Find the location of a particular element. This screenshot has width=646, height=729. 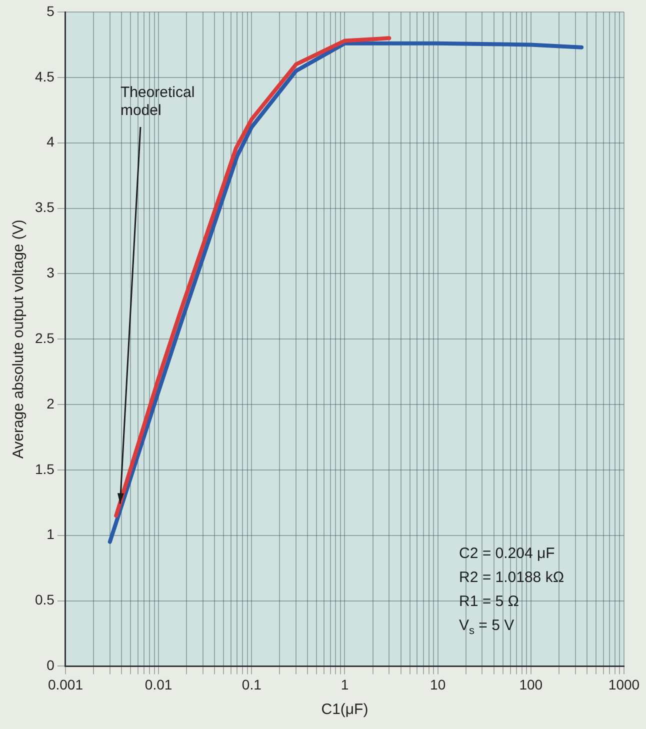

x-tick-label: 100 is located at coordinates (531, 684).